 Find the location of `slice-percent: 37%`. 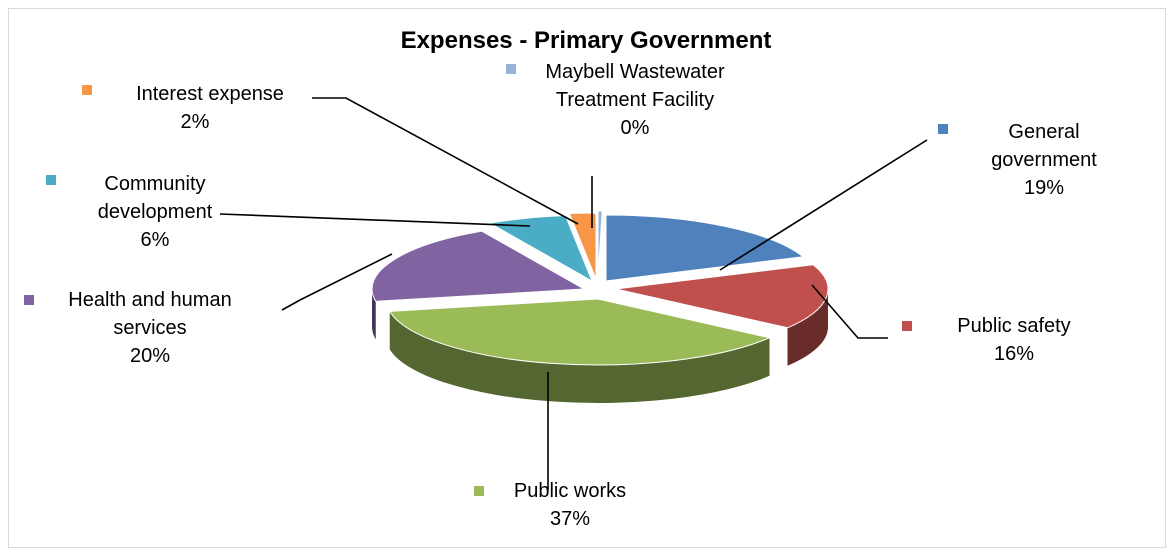

slice-percent: 37% is located at coordinates (570, 519).